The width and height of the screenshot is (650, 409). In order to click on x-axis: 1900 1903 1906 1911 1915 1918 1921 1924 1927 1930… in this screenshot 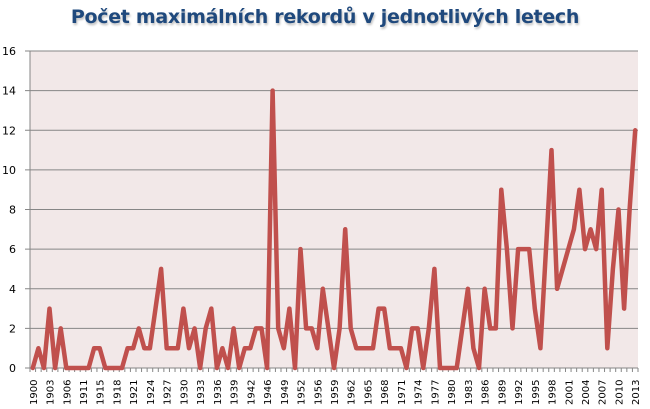, I will do `click(335, 386)`.